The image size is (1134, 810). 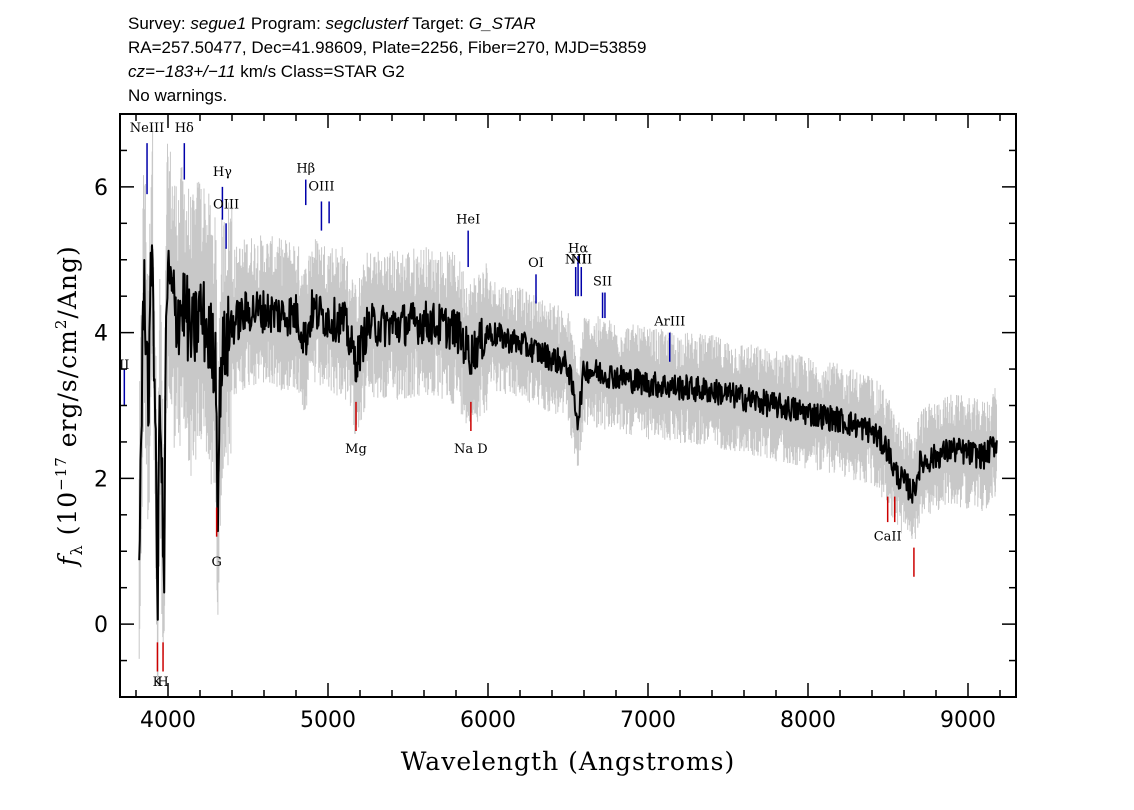 I want to click on y-axis-title: fλ (10−17 erg/s/cm2/Ang), so click(x=69, y=406).